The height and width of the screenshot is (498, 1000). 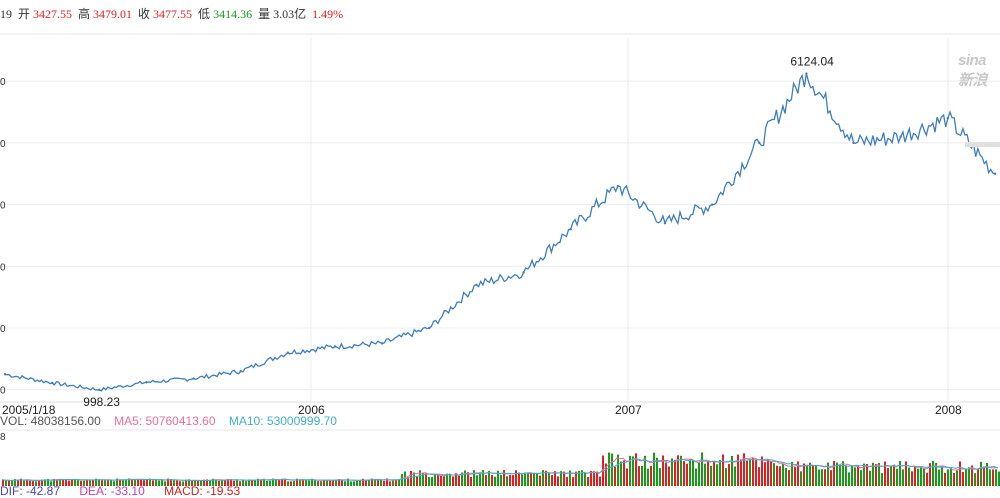 What do you see at coordinates (84, 14) in the screenshot?
I see `high-label: 高` at bounding box center [84, 14].